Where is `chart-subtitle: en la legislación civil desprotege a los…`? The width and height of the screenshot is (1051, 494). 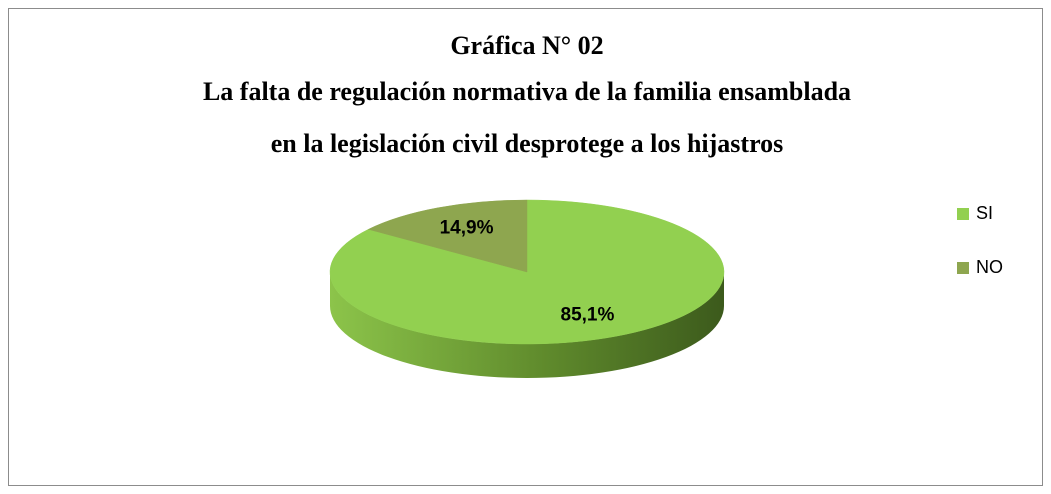
chart-subtitle: en la legislación civil desprotege a los… is located at coordinates (527, 143).